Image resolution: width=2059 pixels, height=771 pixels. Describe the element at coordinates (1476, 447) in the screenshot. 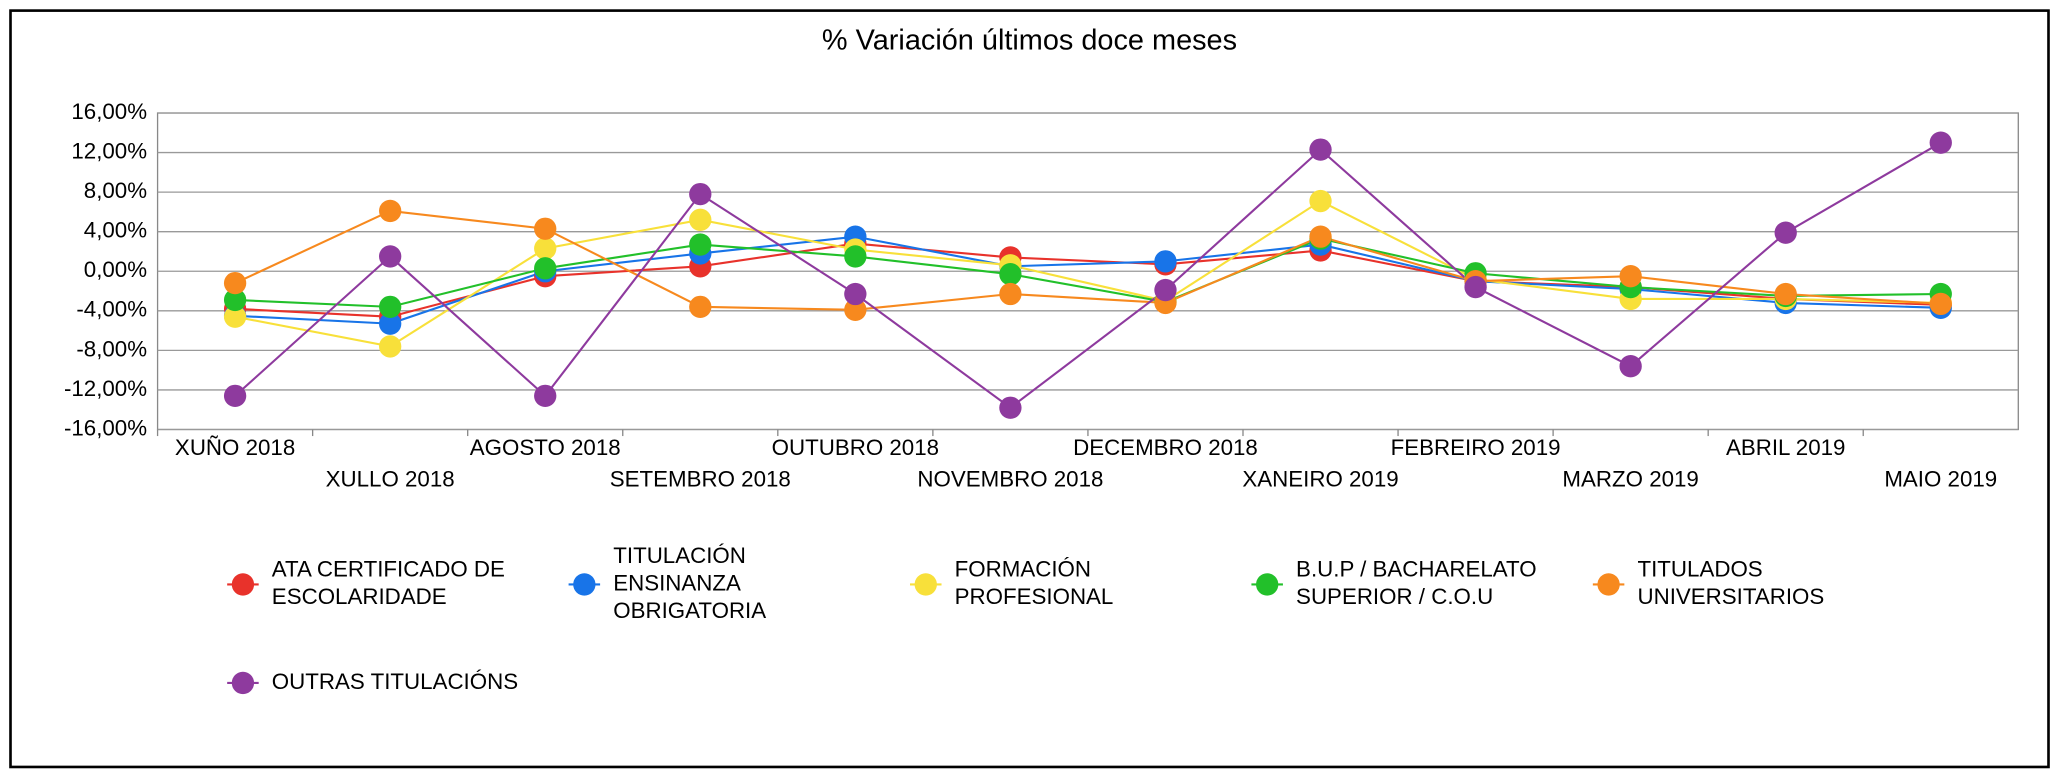

I see `x-tick-label: FEBREIRO 2019` at that location.